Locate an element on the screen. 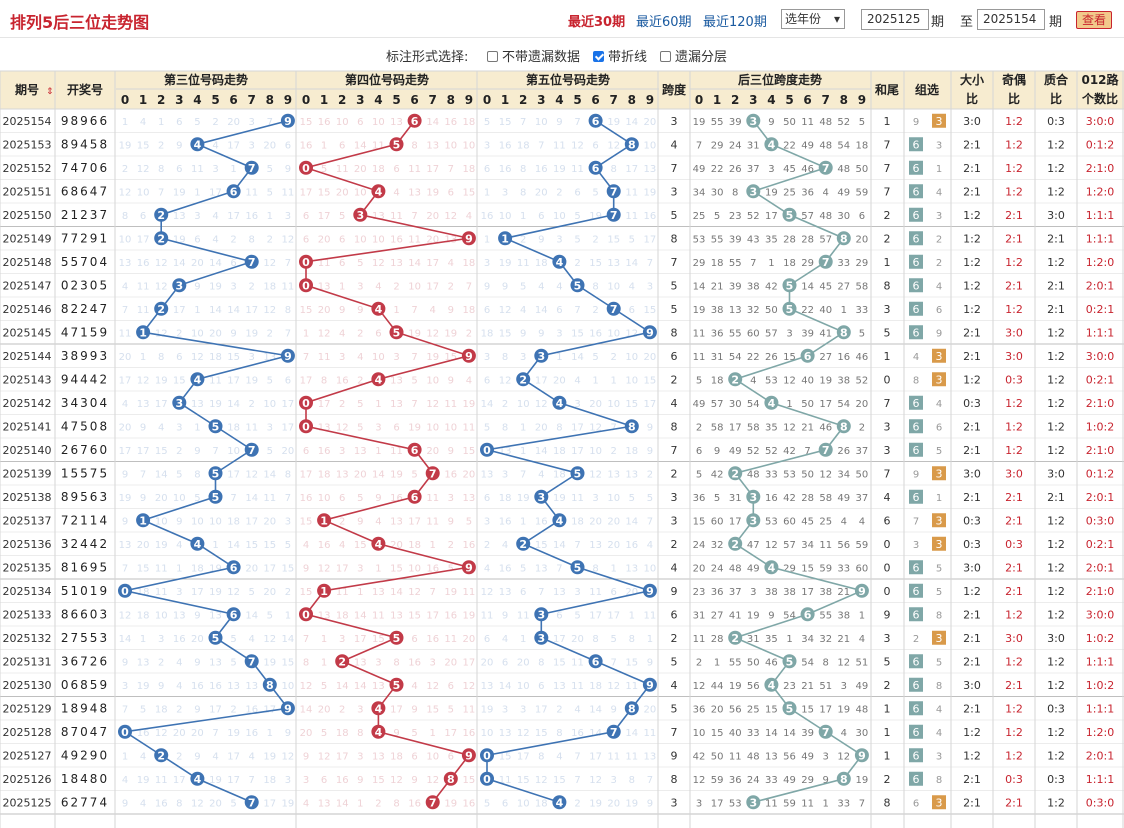  checkbox-no-omission is located at coordinates (492, 56).